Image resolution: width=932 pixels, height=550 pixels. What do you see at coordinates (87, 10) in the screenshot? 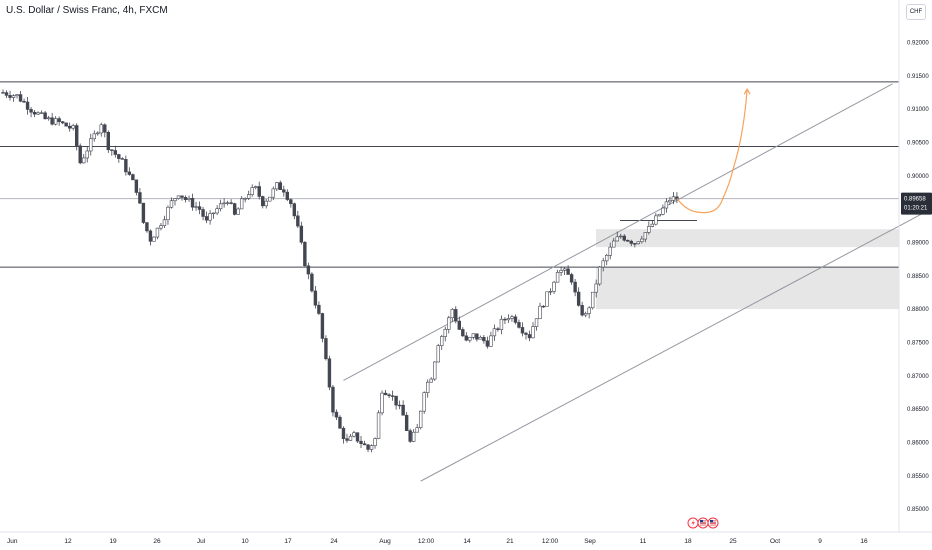
I see `symbol-title: U.S. Dollar / Swiss Franc, 4h, FXCM` at bounding box center [87, 10].